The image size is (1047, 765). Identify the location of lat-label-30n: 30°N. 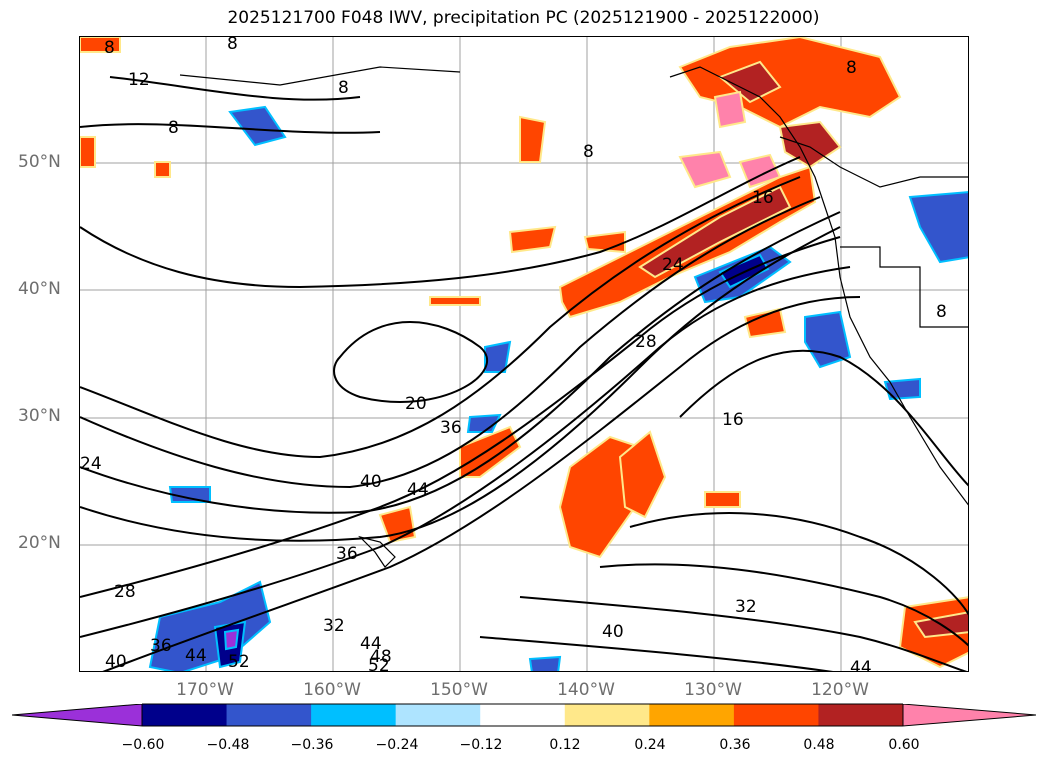
(39, 416).